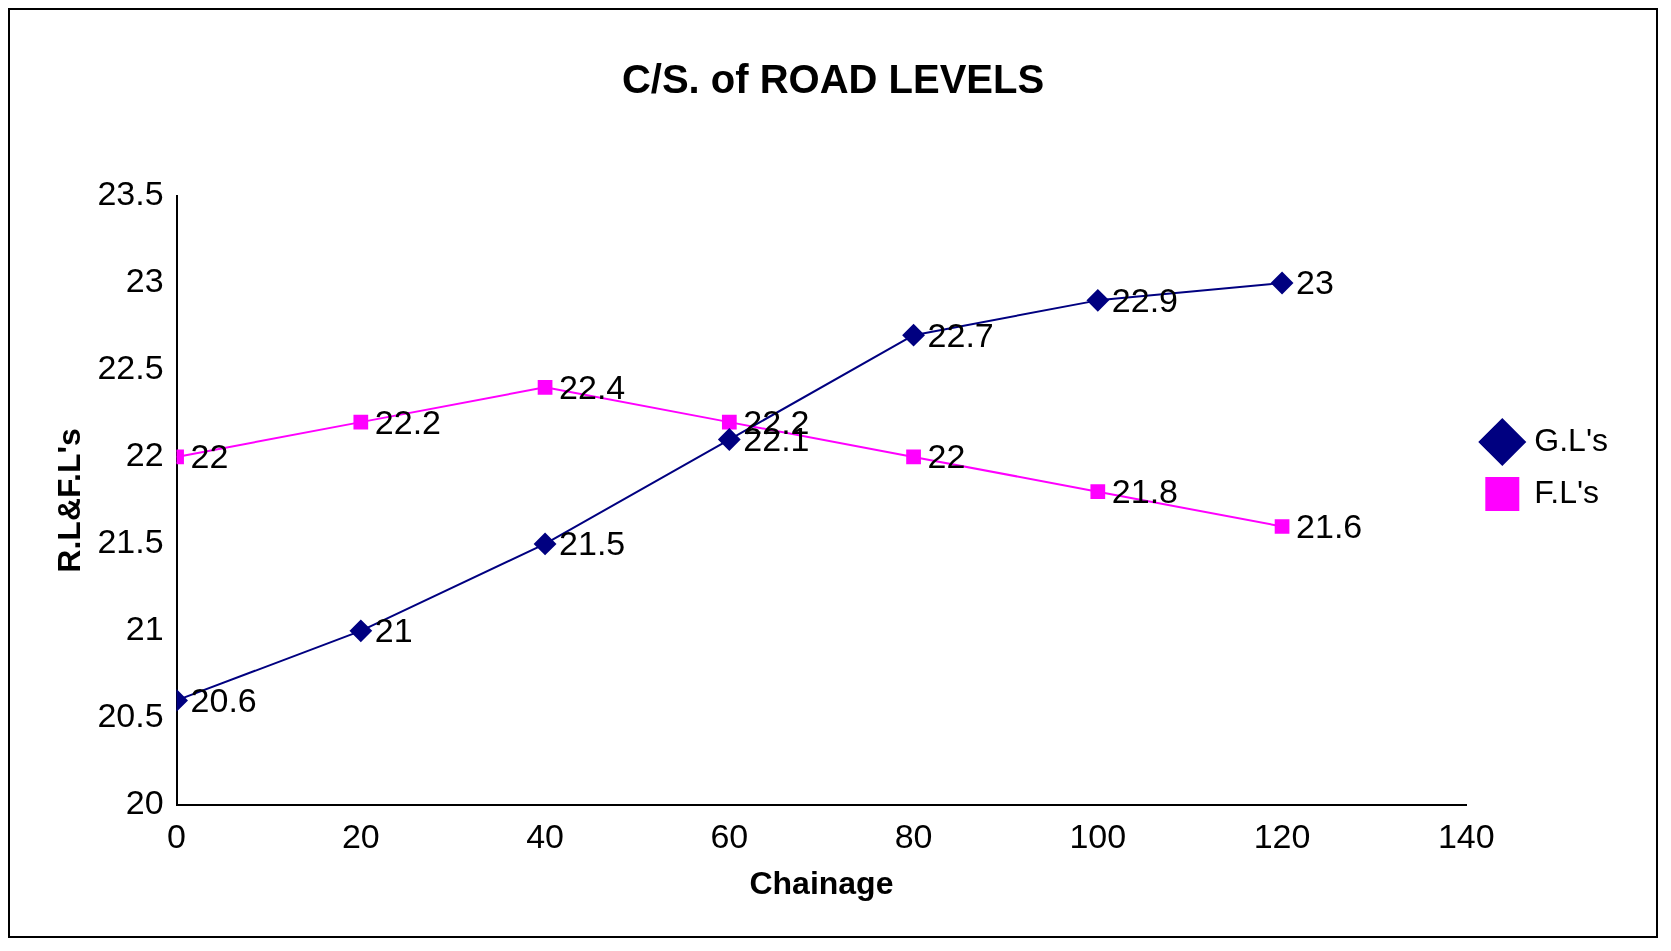  What do you see at coordinates (545, 835) in the screenshot?
I see `x-tick-label: 40` at bounding box center [545, 835].